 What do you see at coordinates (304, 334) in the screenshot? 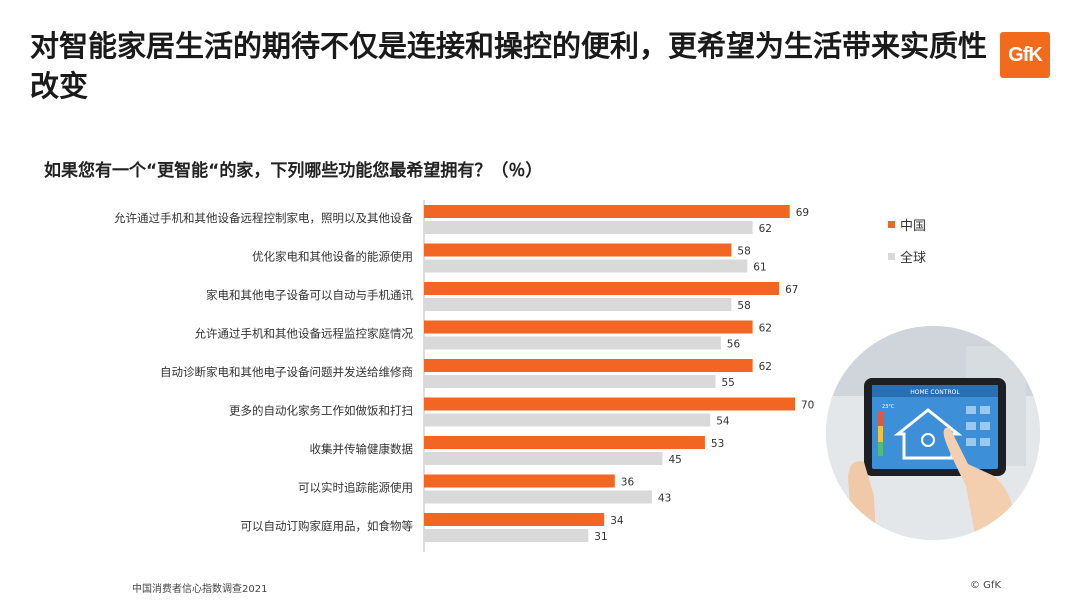
I see `category-label: 允许通过手机和其他设备远程监控家庭情况` at bounding box center [304, 334].